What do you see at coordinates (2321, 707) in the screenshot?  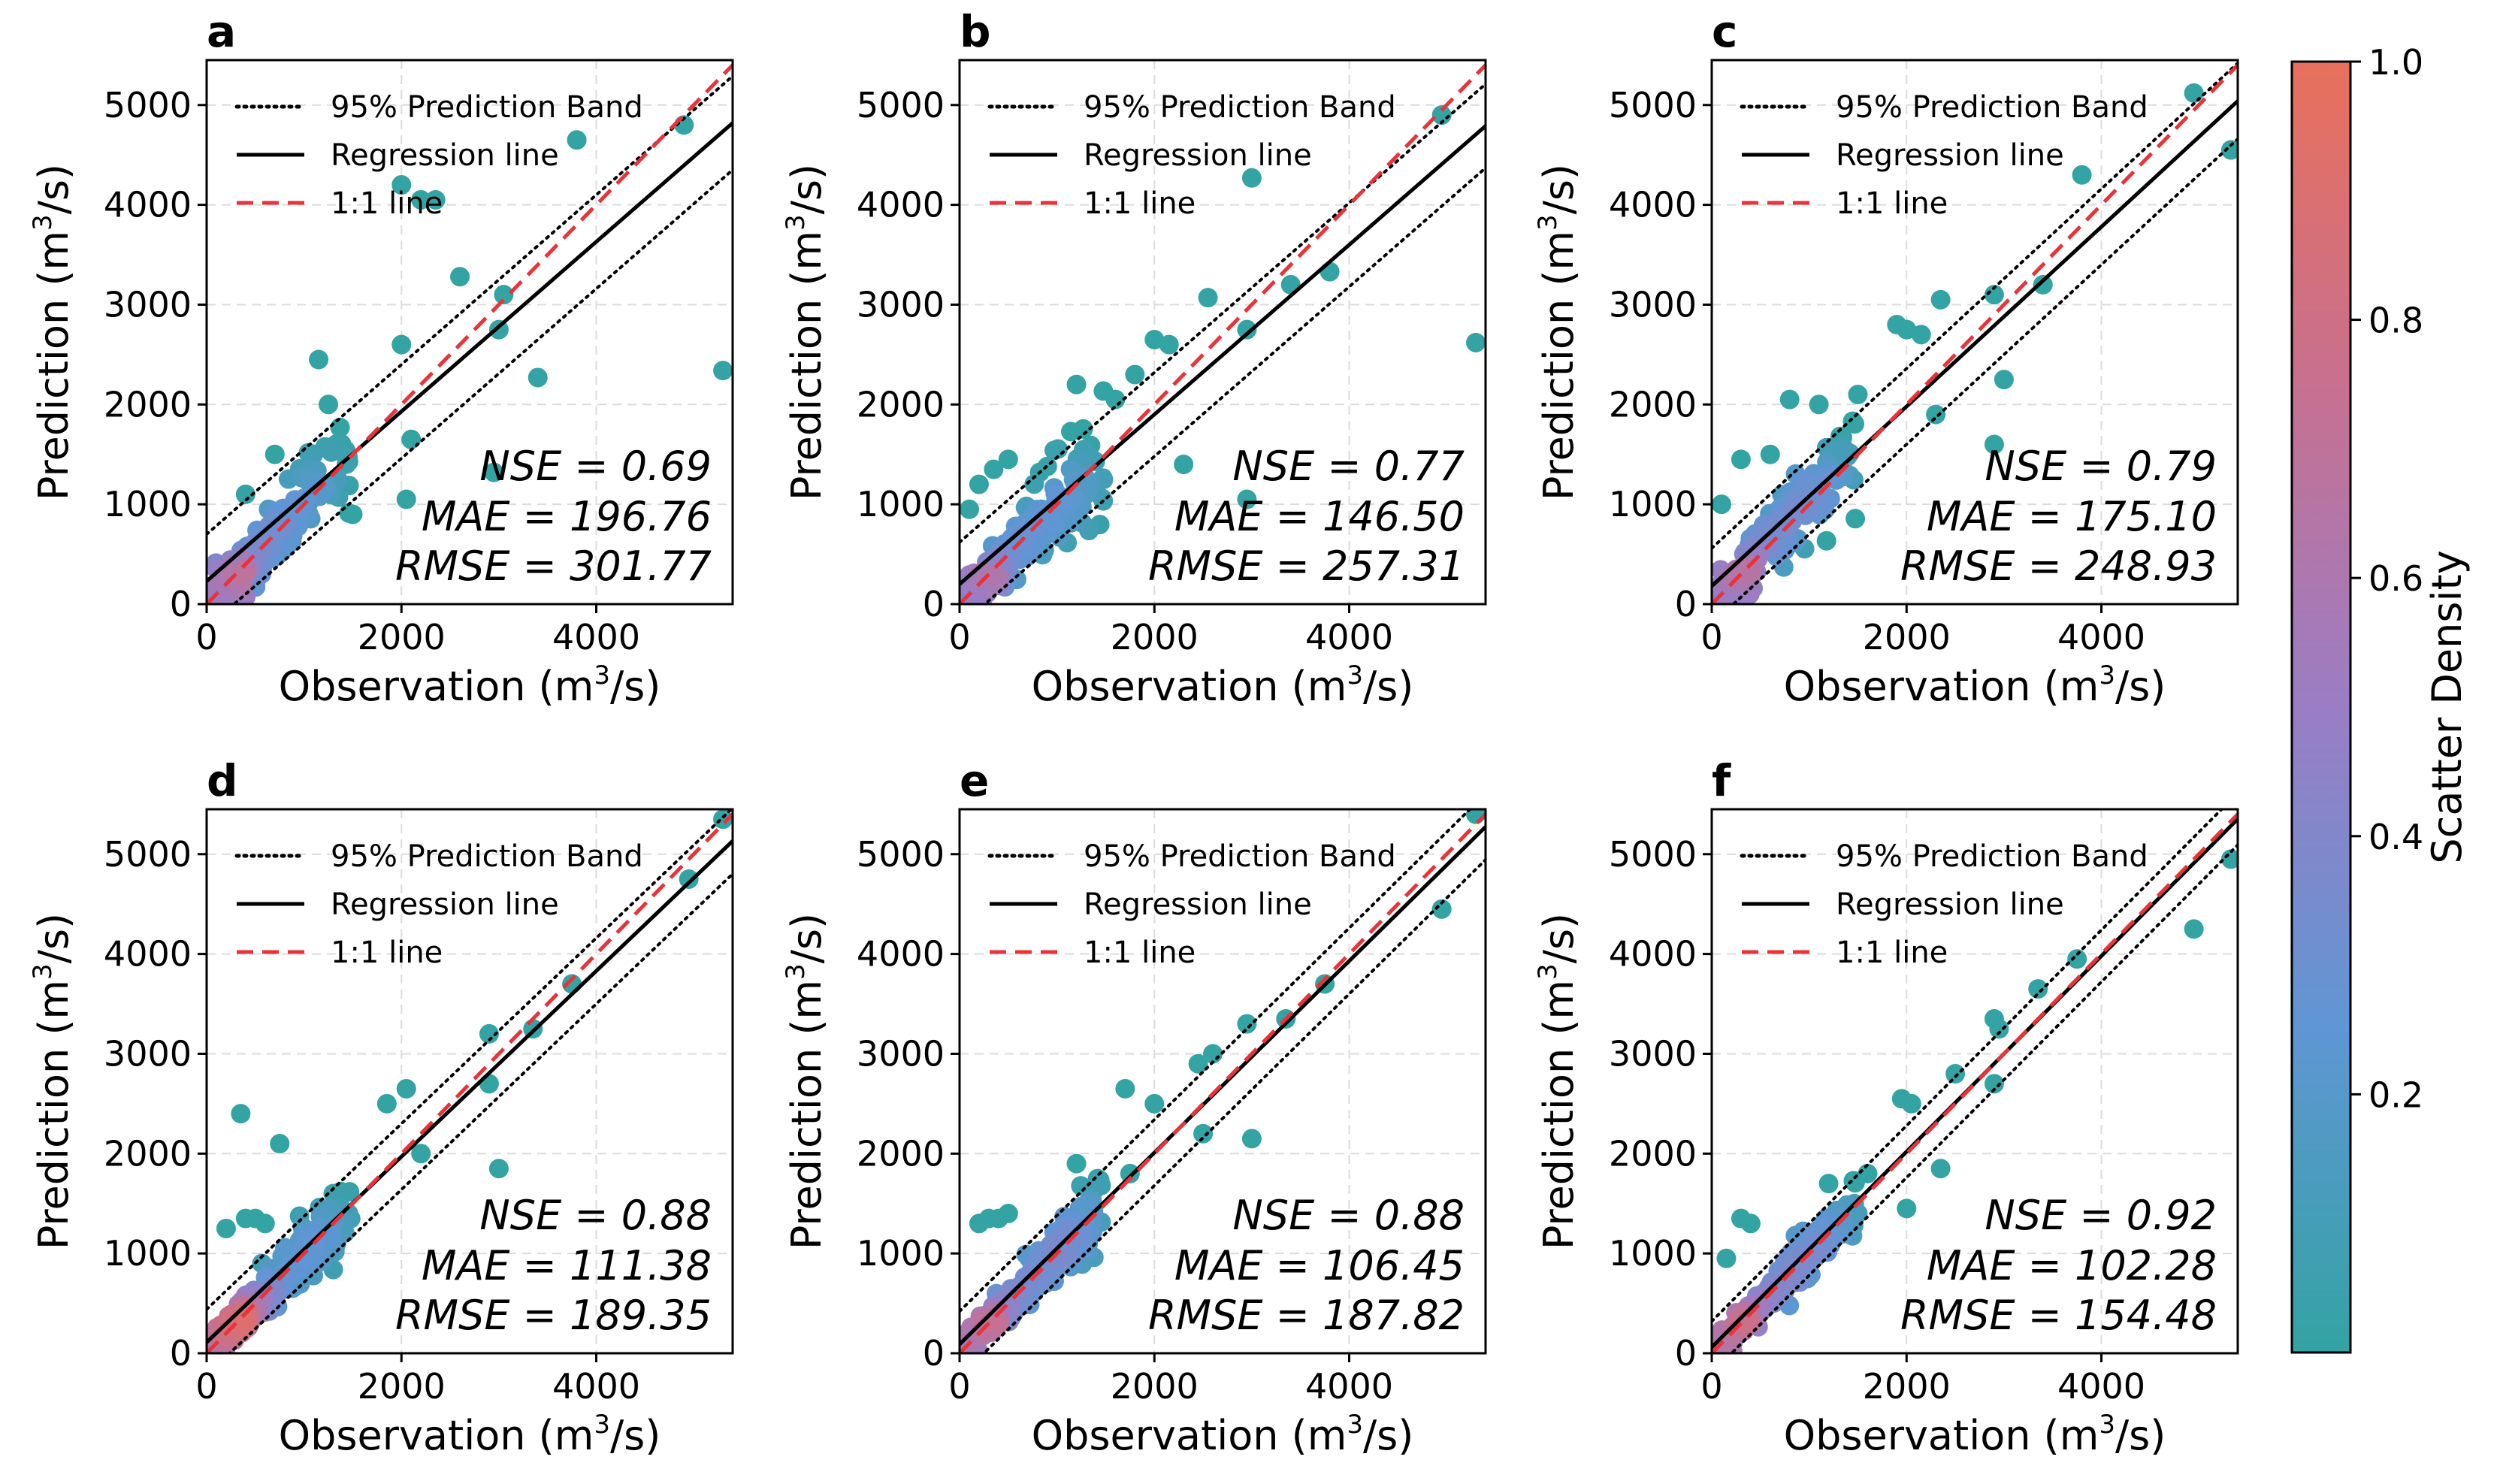 I see `colorbar-gradient` at bounding box center [2321, 707].